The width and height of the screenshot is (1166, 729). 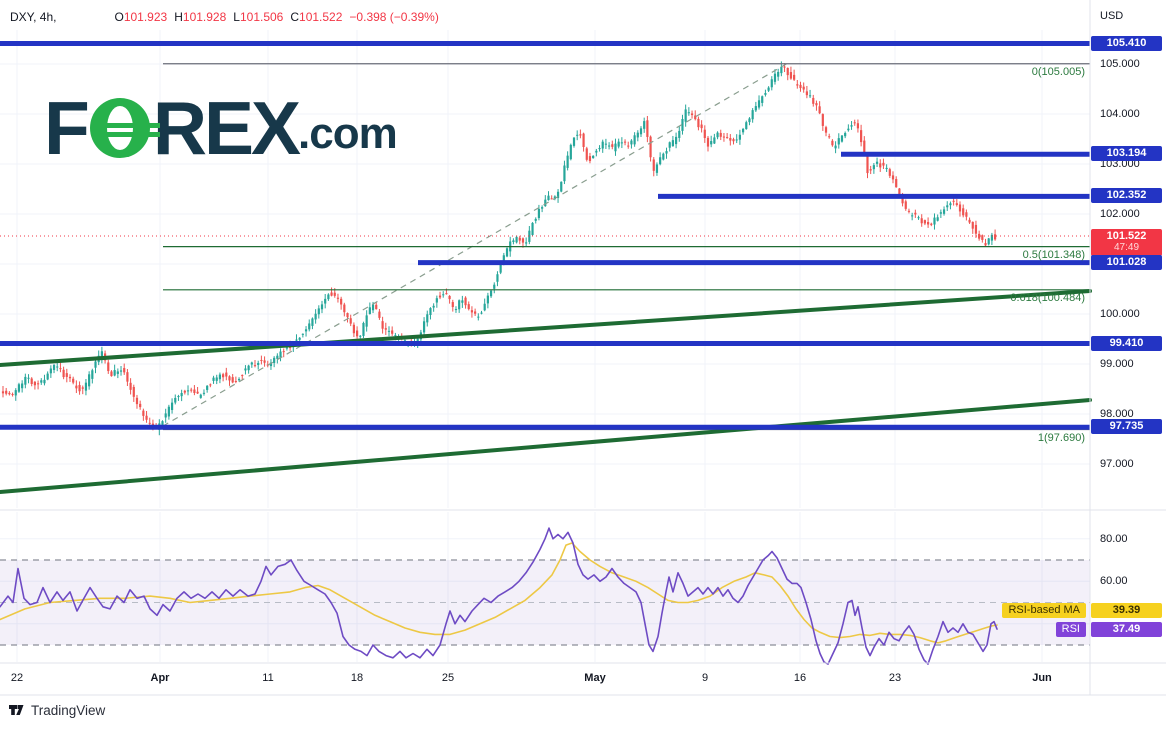 What do you see at coordinates (316, 17) in the screenshot?
I see `ohlc-close: C101.522` at bounding box center [316, 17].